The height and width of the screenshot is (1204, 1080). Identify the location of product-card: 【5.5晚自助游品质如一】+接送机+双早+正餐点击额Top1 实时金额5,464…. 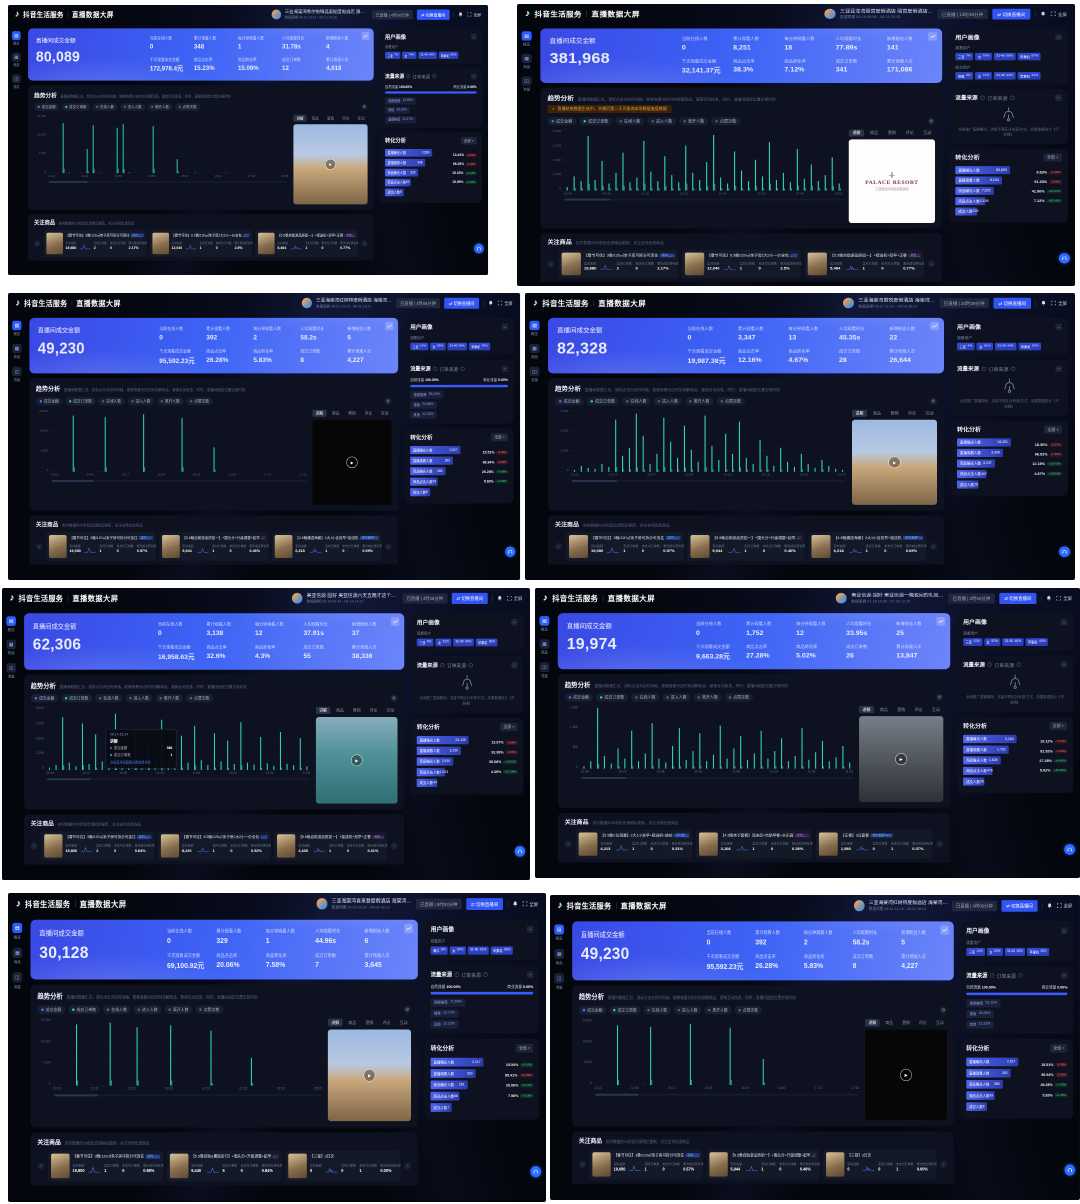
(864, 264).